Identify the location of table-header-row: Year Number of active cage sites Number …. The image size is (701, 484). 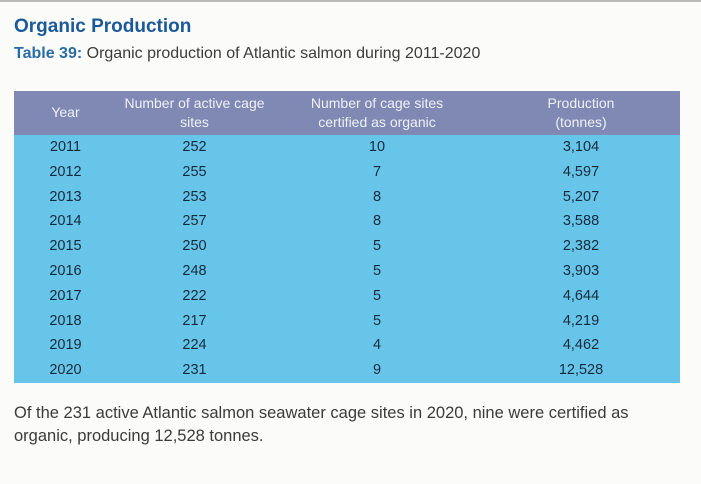
(347, 112).